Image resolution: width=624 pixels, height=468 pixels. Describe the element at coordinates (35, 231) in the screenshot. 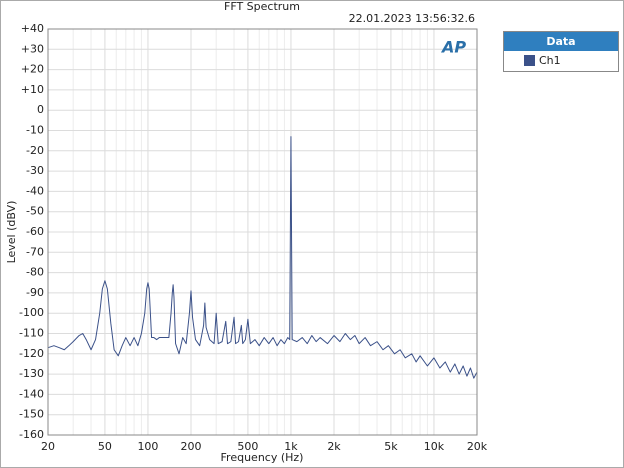

I see `y-tick-label: -60` at that location.